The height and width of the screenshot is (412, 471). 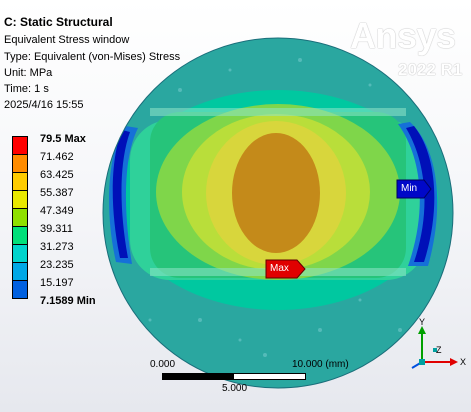 I want to click on min-probe-label: Min, so click(x=409, y=188).